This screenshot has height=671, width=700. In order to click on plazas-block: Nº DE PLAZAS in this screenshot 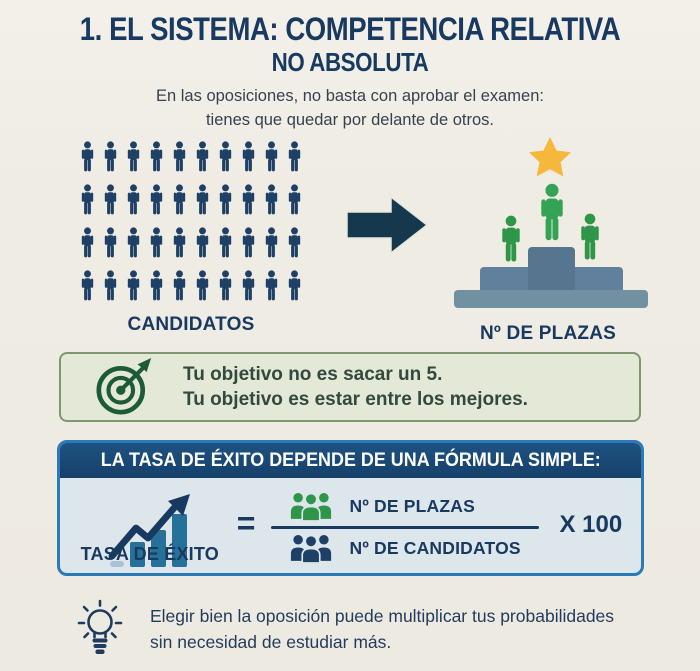, I will do `click(548, 239)`.